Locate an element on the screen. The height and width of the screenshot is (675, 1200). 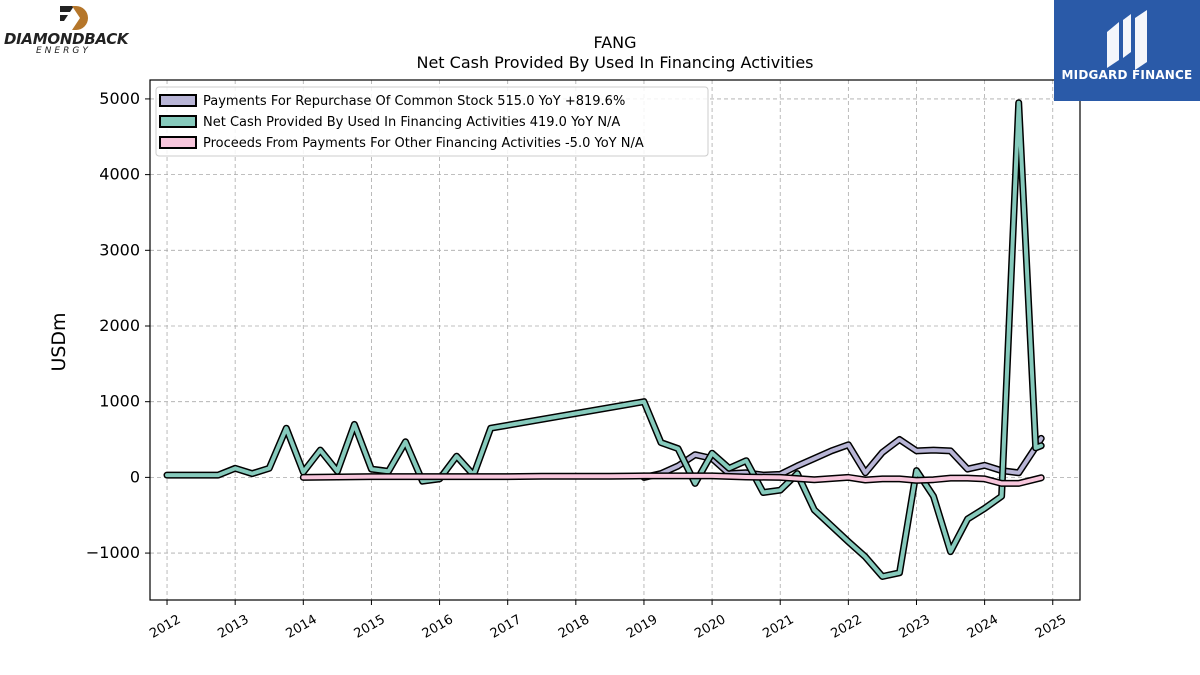
midgard-finance-logo: MIDGARD FINANCE is located at coordinates (1127, 50).